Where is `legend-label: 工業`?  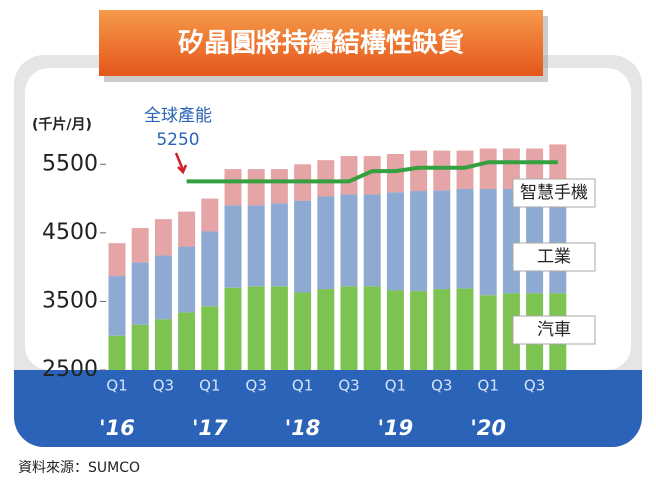
legend-label: 工業 is located at coordinates (554, 257).